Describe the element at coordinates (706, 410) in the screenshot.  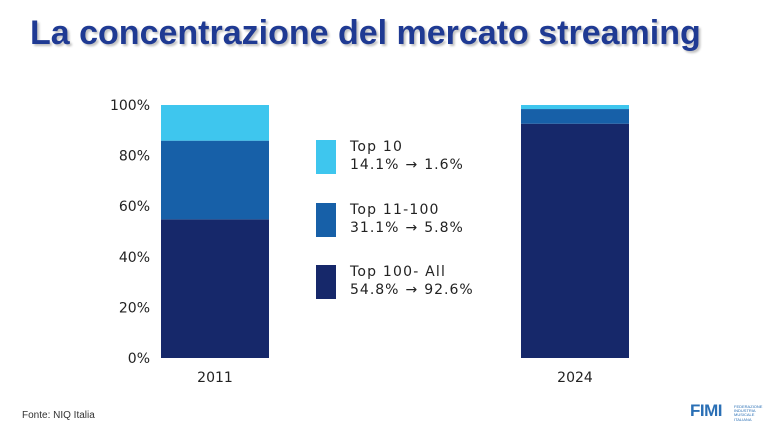
I see `logo-wordmark: FIMI` at that location.